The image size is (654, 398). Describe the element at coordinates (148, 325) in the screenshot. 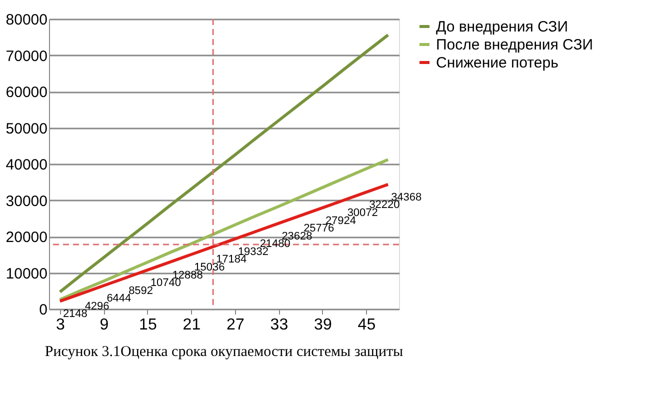

I see `x-tick-label: 15` at that location.